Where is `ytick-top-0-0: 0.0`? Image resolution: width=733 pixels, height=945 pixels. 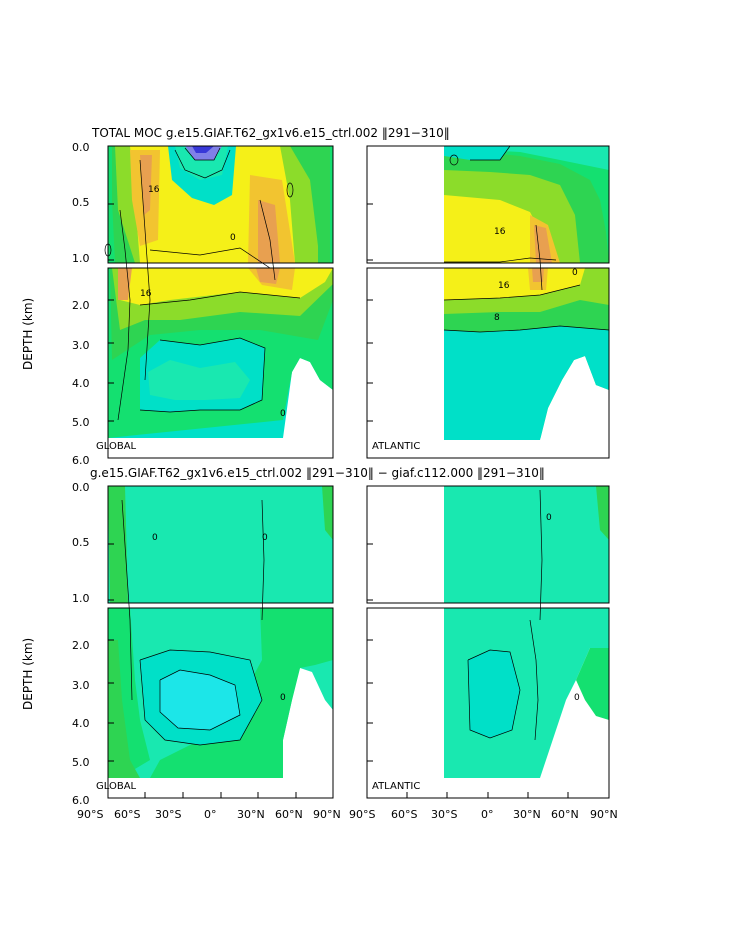 ytick-top-0-0: 0.0 is located at coordinates (81, 147).